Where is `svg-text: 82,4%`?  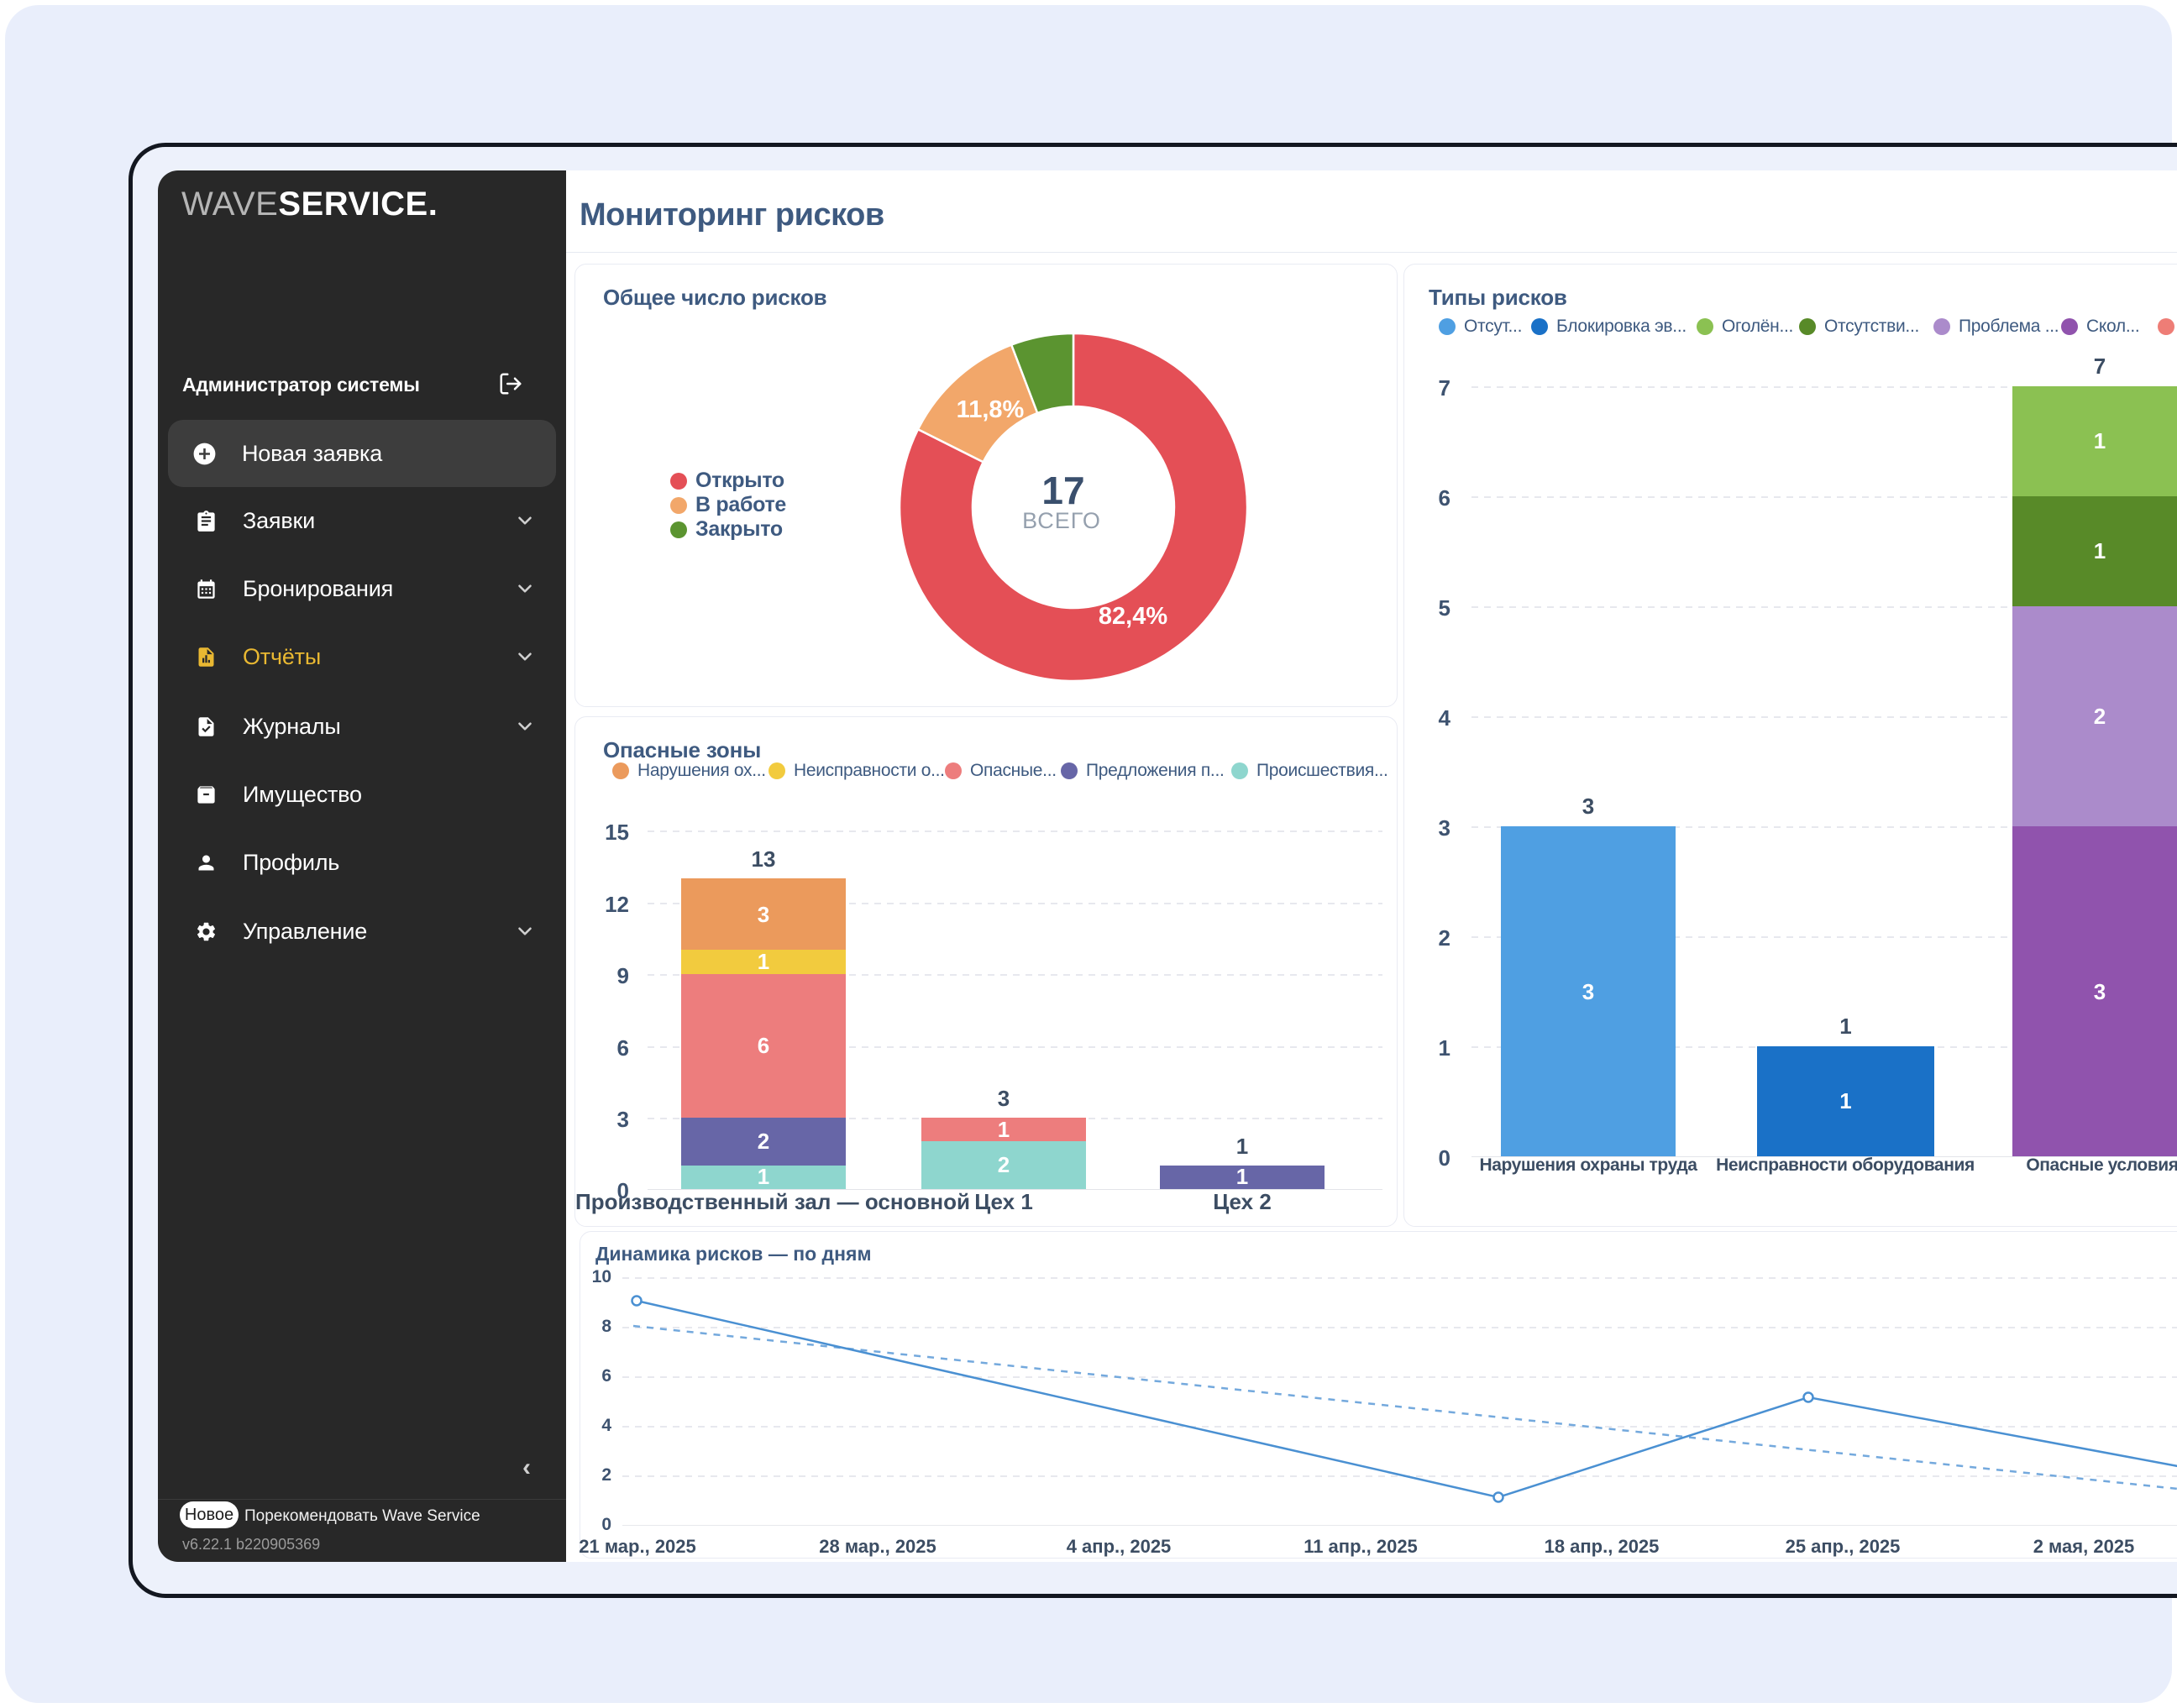
svg-text: 82,4% is located at coordinates (1133, 616).